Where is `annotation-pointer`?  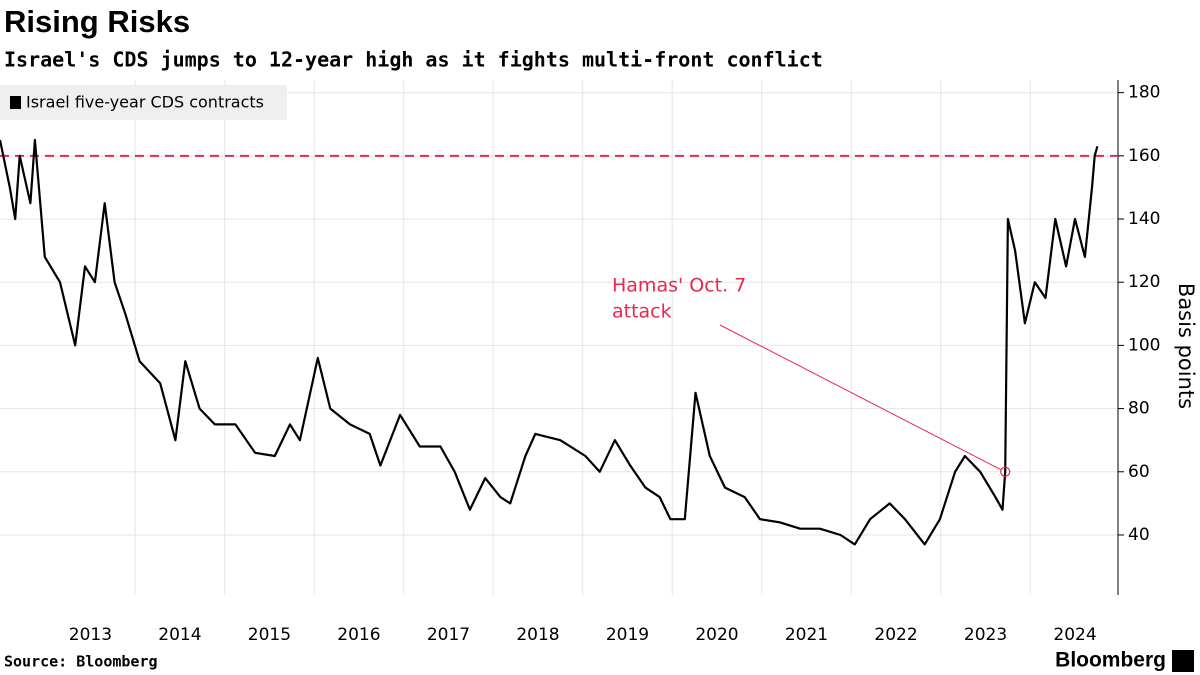 annotation-pointer is located at coordinates (860, 397).